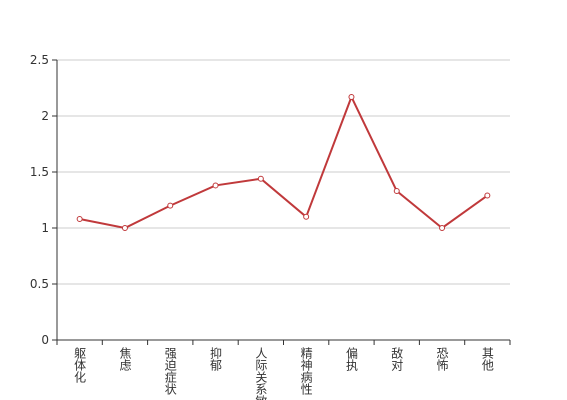 The width and height of the screenshot is (567, 400). I want to click on x-tick-label: 恐怖, so click(442, 359).